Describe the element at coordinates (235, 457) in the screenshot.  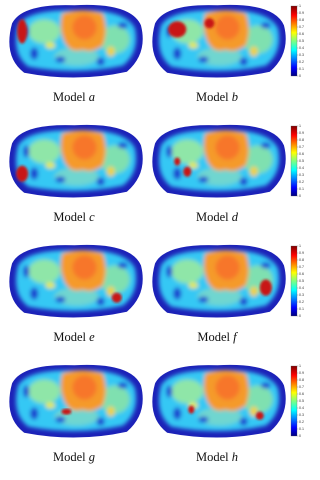
I see `label-letter: h` at that location.